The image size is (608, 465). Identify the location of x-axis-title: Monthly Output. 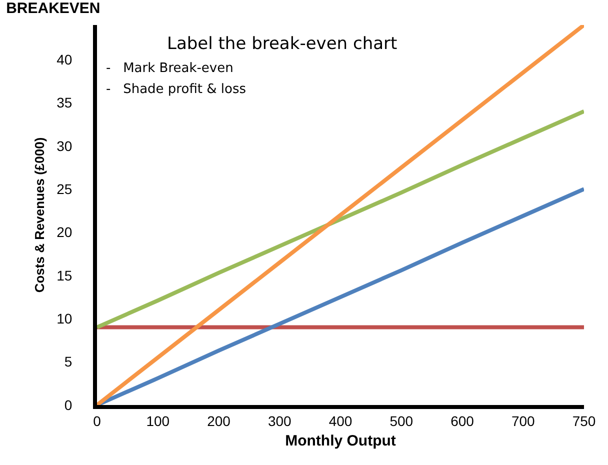
(340, 441).